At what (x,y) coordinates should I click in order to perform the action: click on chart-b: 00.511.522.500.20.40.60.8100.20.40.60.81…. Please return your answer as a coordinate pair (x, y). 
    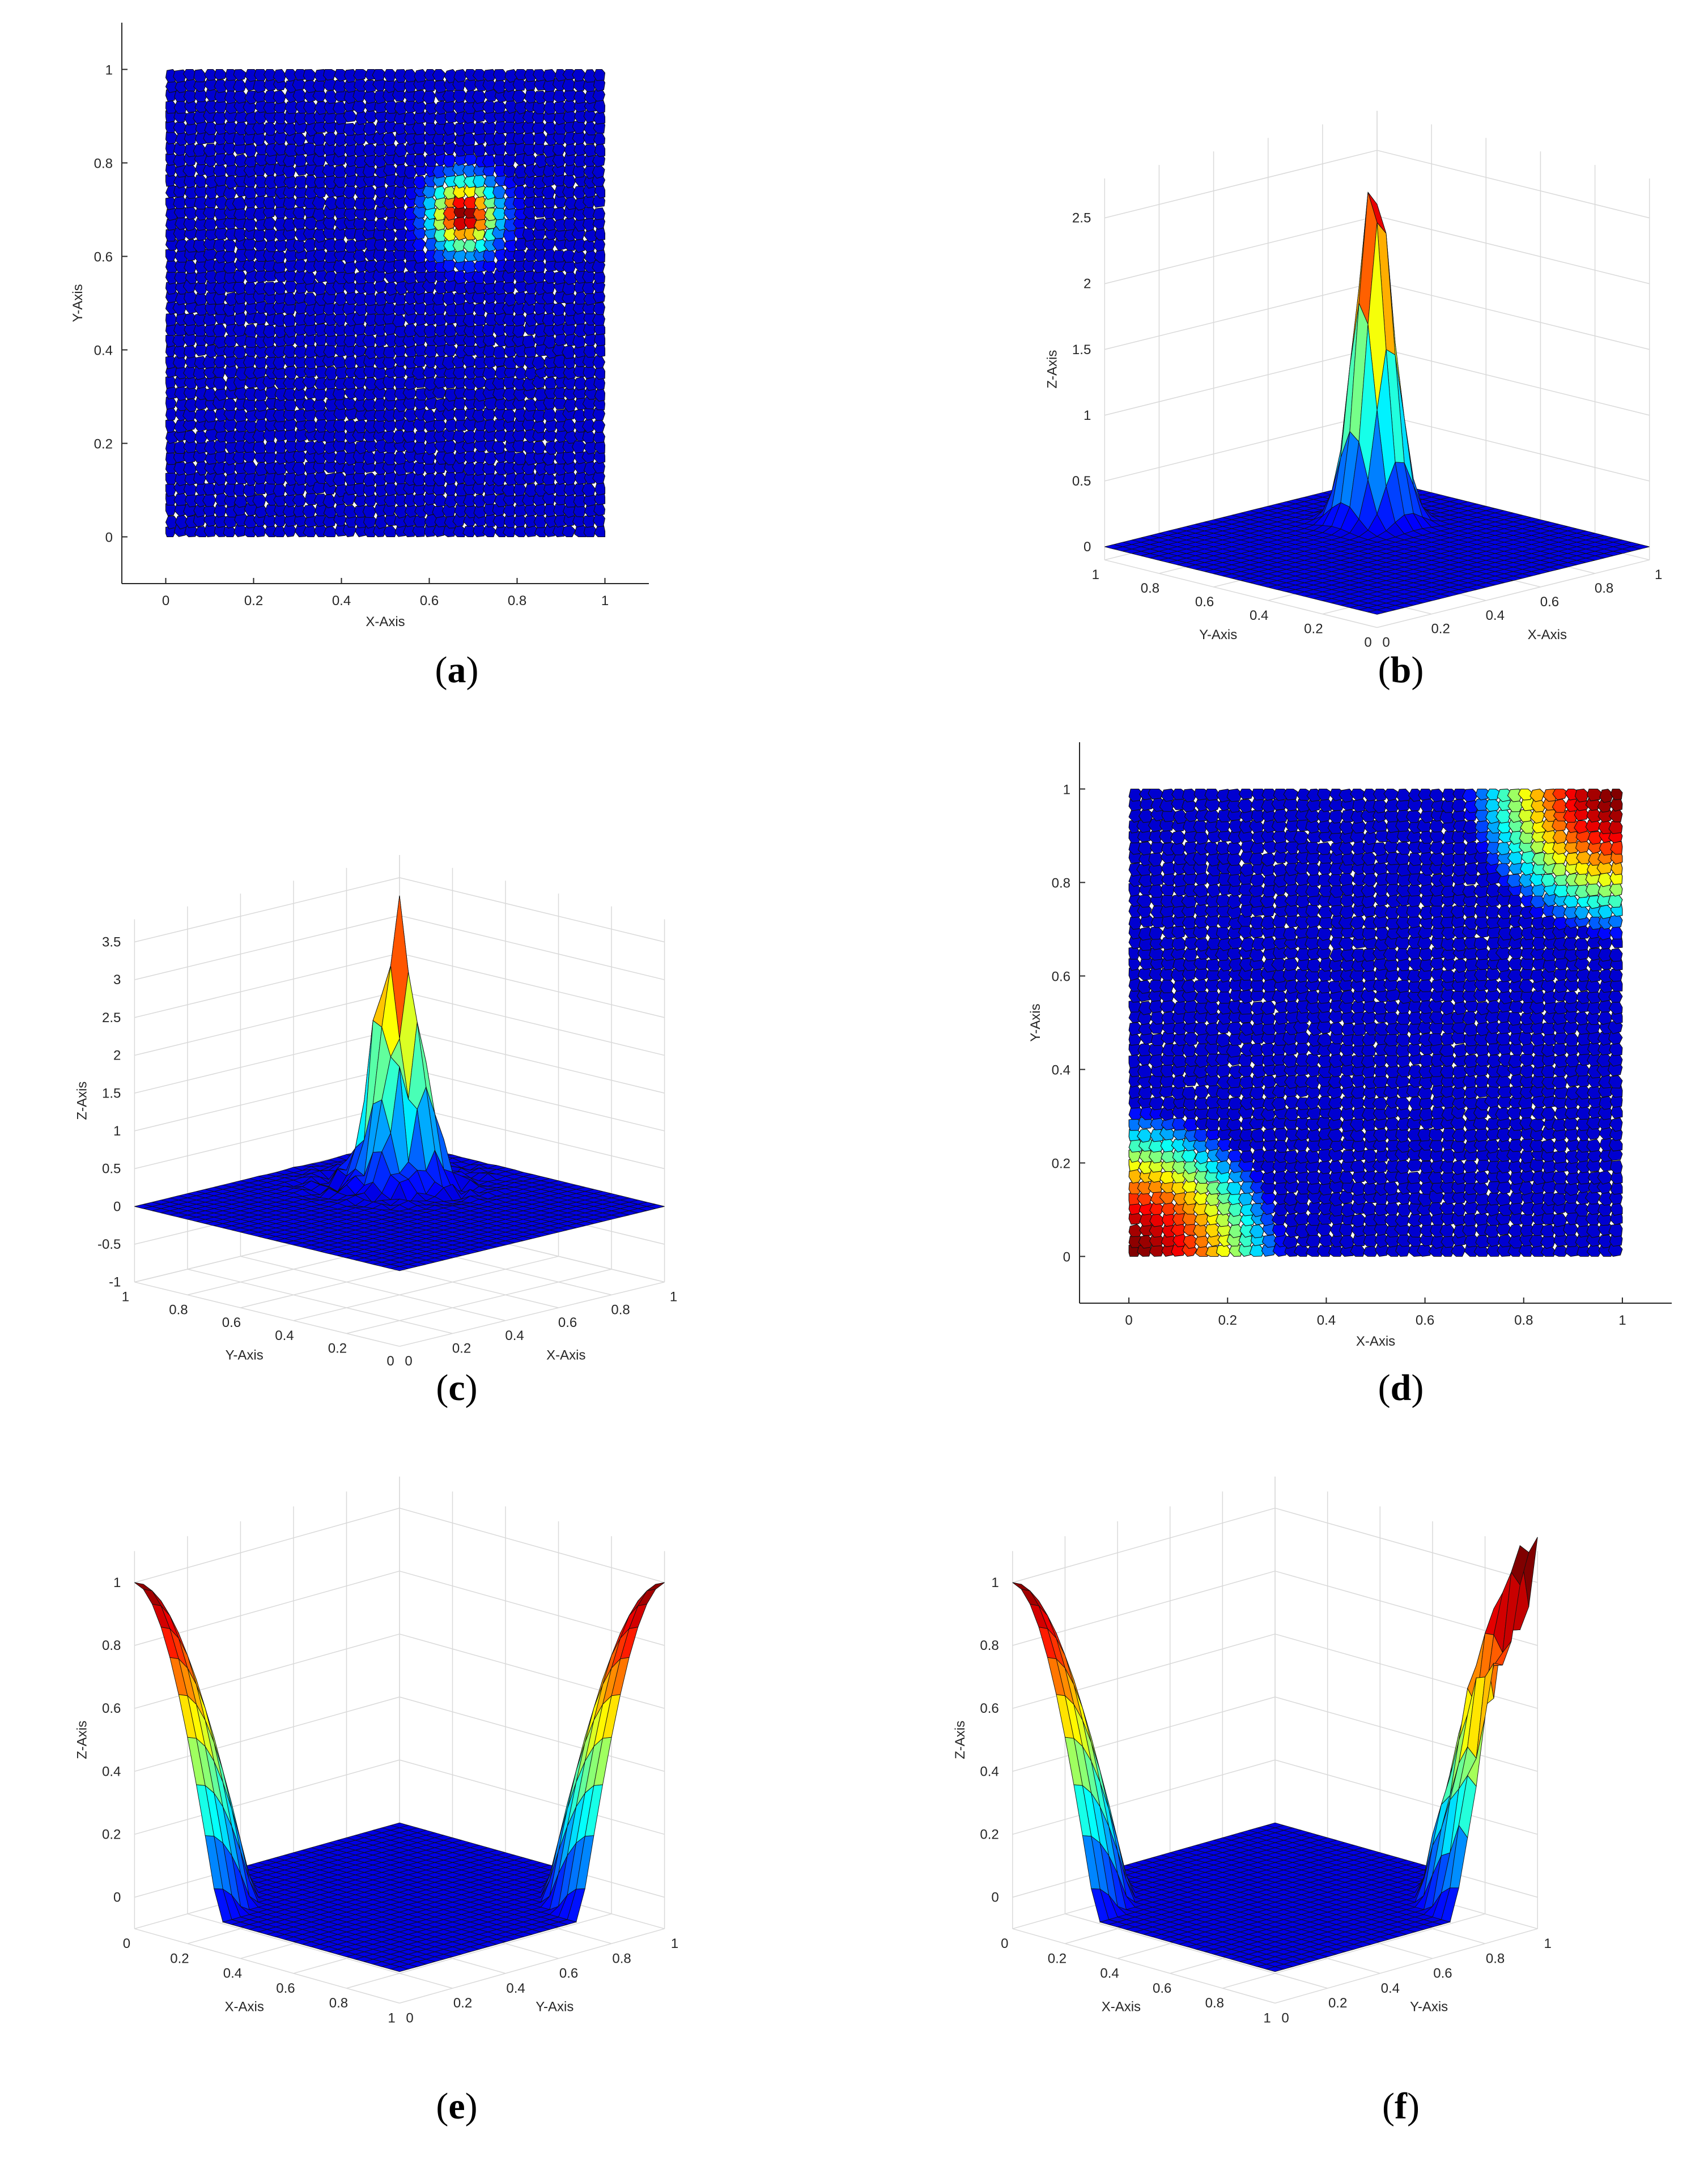
    Looking at the image, I should click on (1353, 380).